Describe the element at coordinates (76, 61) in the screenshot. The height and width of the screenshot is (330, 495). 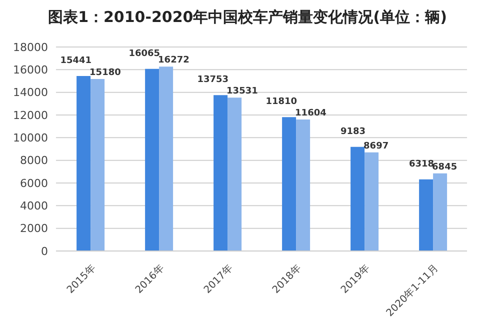
I see `data-label: 15441` at that location.